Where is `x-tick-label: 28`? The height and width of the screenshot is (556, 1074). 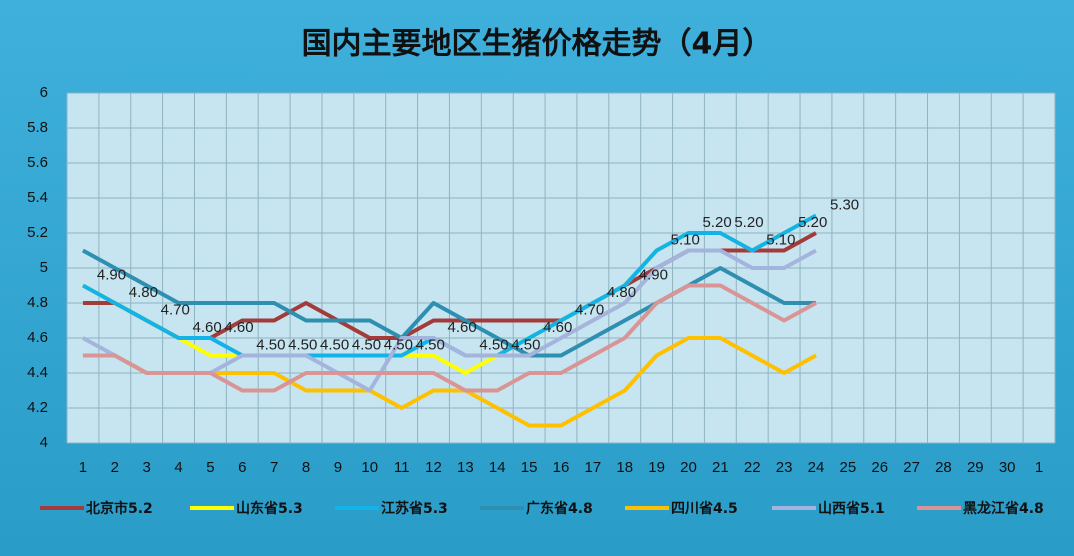 x-tick-label: 28 is located at coordinates (943, 467).